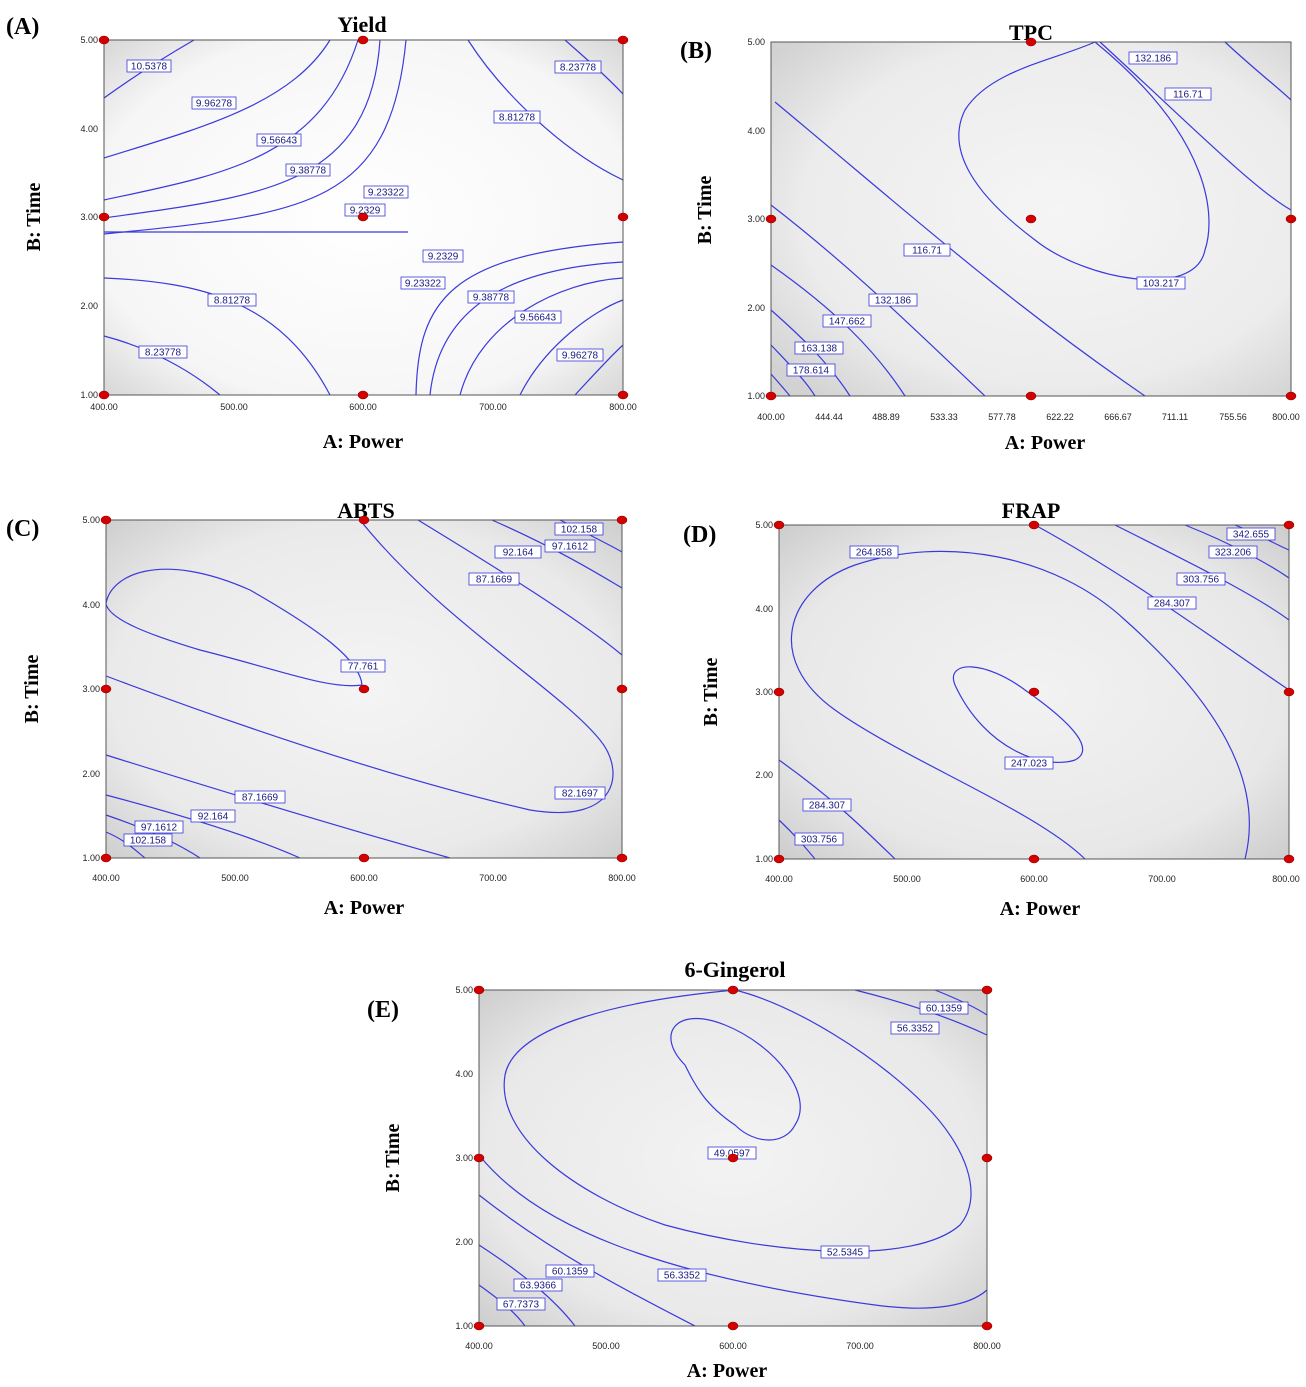 This screenshot has height=1387, width=1306. Describe the element at coordinates (517, 118) in the screenshot. I see `svg-text: 8.81278` at that location.